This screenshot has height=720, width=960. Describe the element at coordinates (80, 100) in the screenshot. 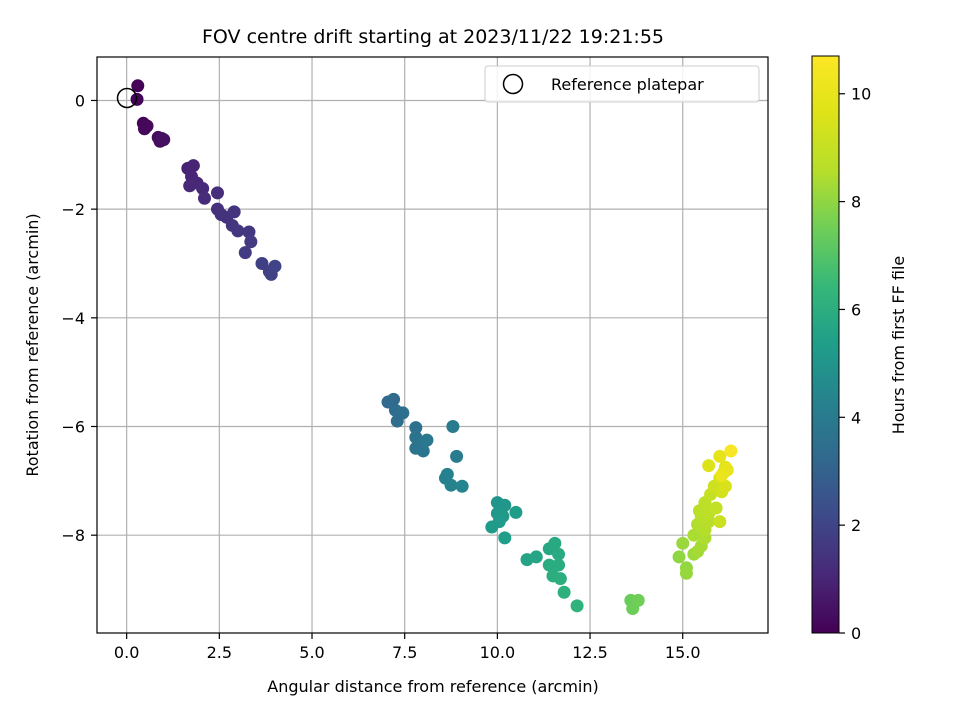

I see `y-tick-label: 0` at that location.